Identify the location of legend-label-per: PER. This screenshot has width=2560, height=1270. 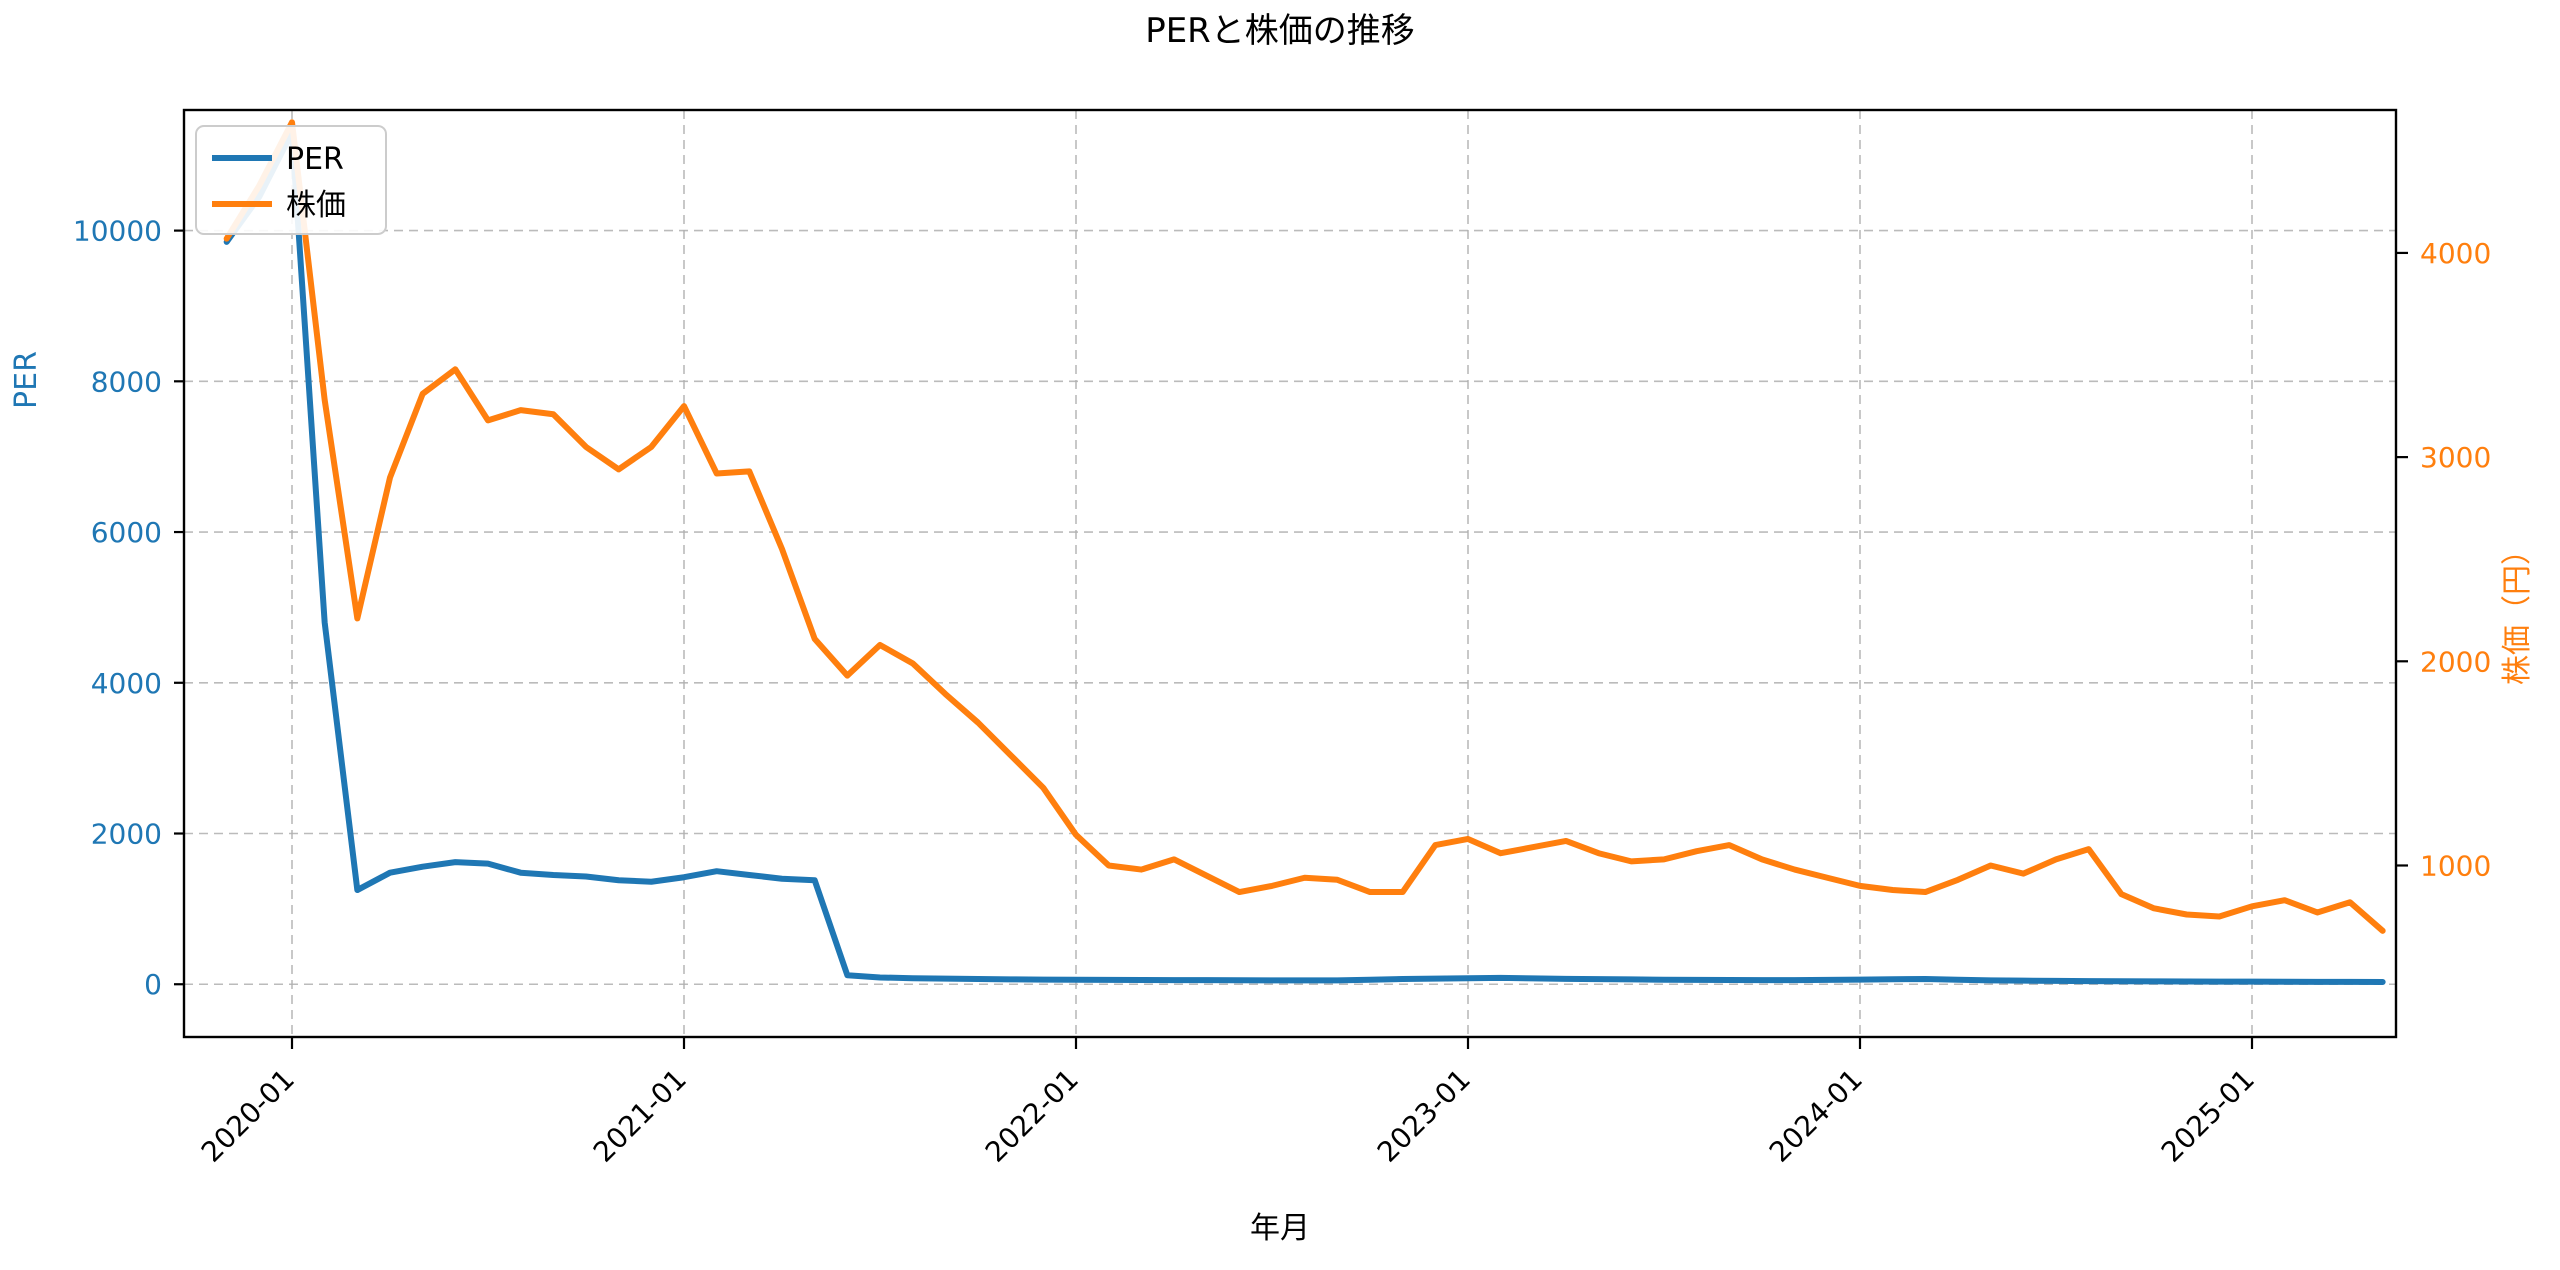
(315, 159).